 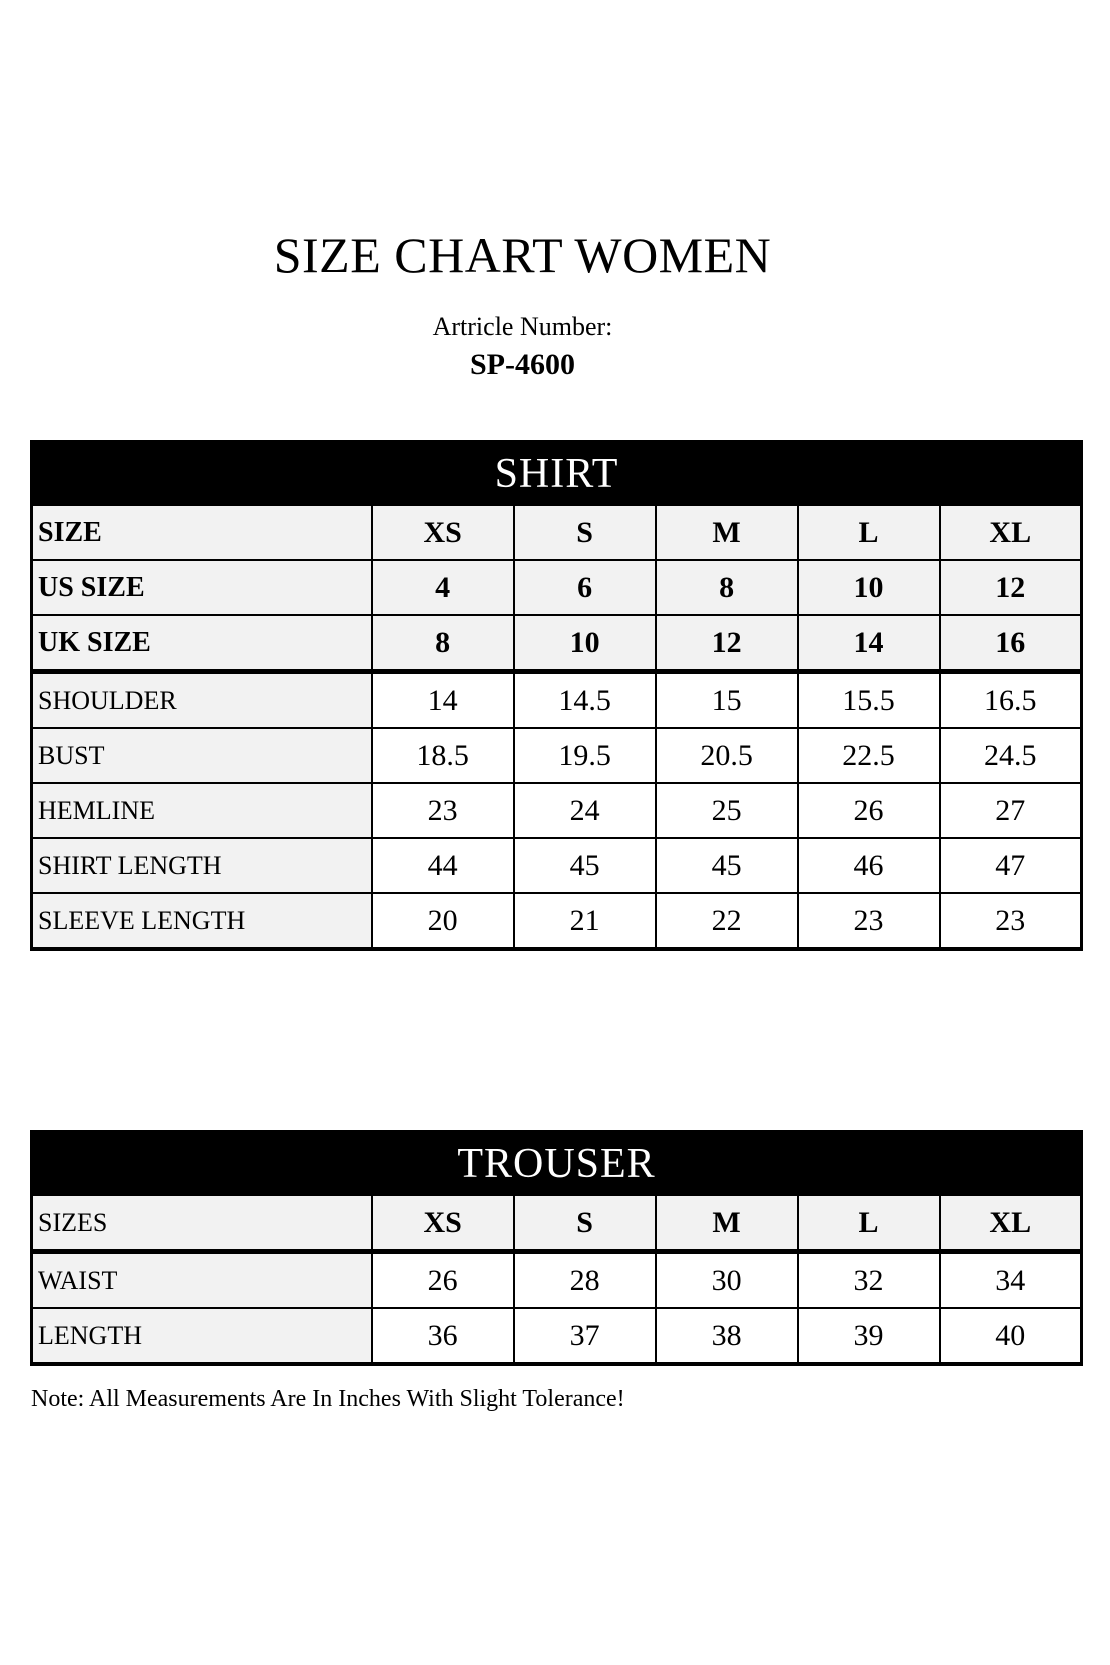 I want to click on table-row: UK SIZE 8 10 12 14 16, so click(x=556, y=644).